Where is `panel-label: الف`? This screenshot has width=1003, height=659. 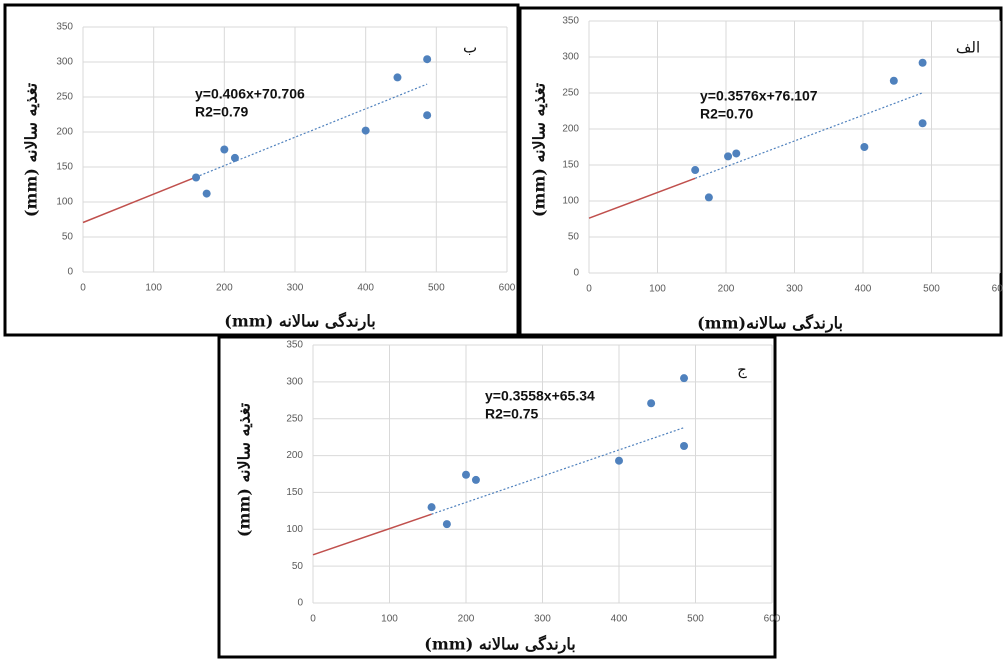
panel-label: الف is located at coordinates (968, 48).